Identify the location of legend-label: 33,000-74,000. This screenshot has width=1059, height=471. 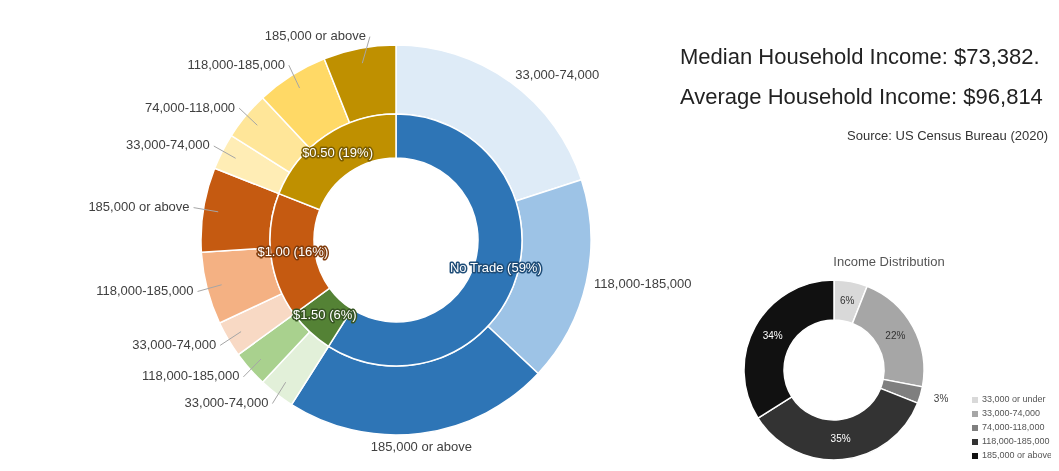
(1011, 413).